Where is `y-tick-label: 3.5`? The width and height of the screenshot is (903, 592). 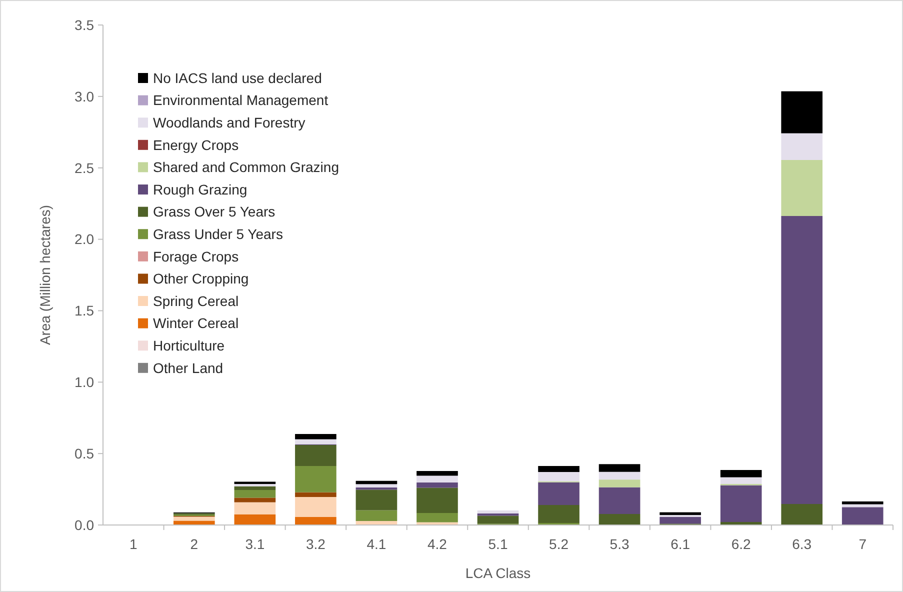
y-tick-label: 3.5 is located at coordinates (84, 24).